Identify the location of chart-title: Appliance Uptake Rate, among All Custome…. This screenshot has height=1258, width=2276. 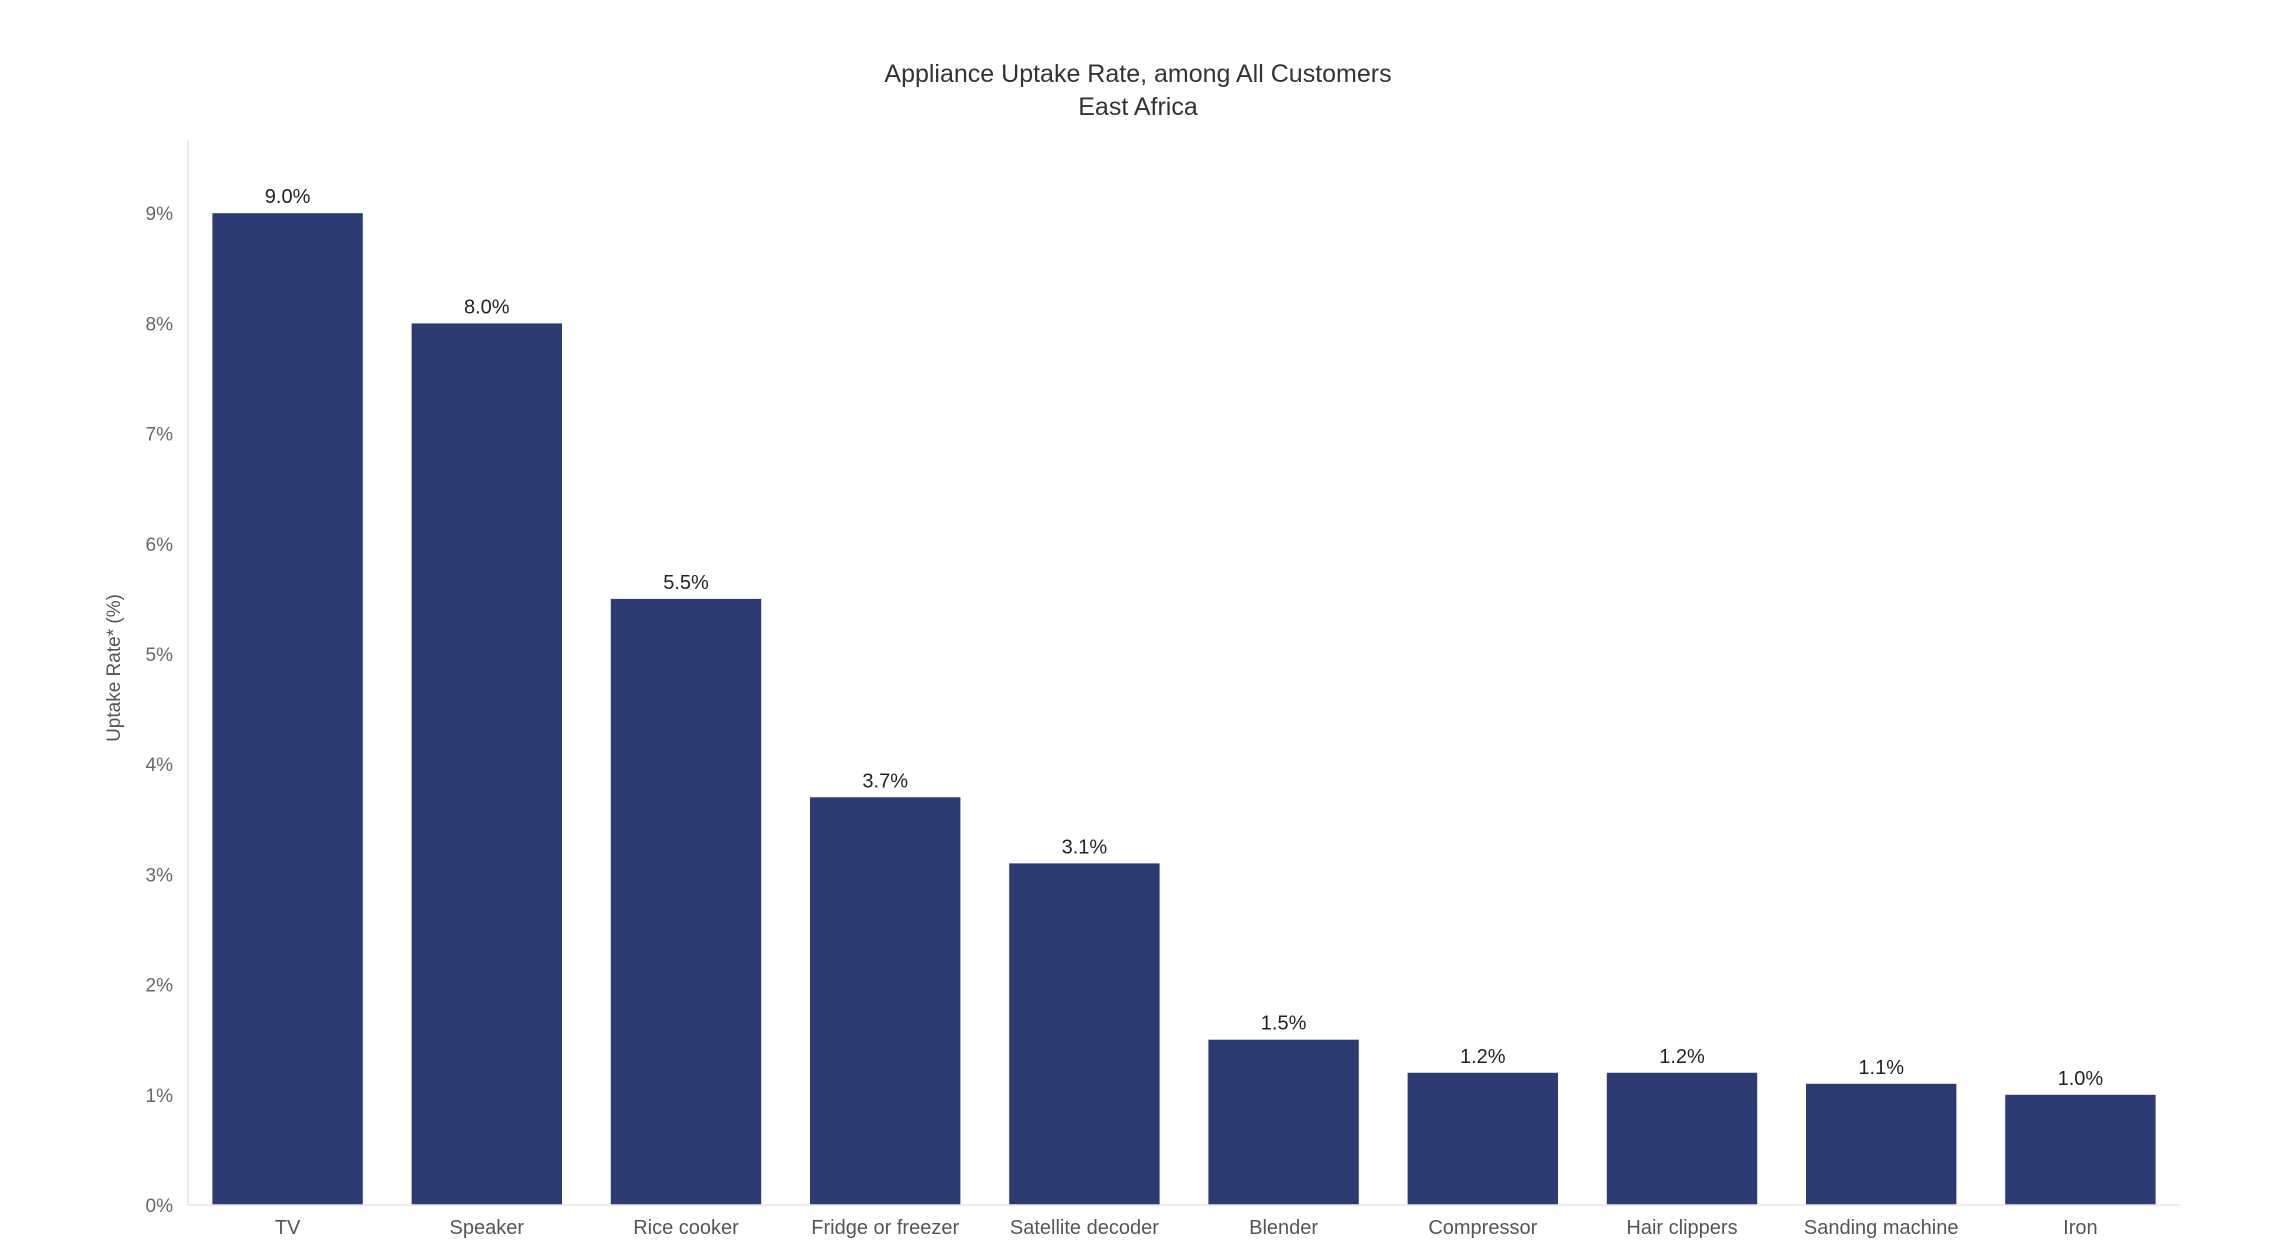
(1137, 74).